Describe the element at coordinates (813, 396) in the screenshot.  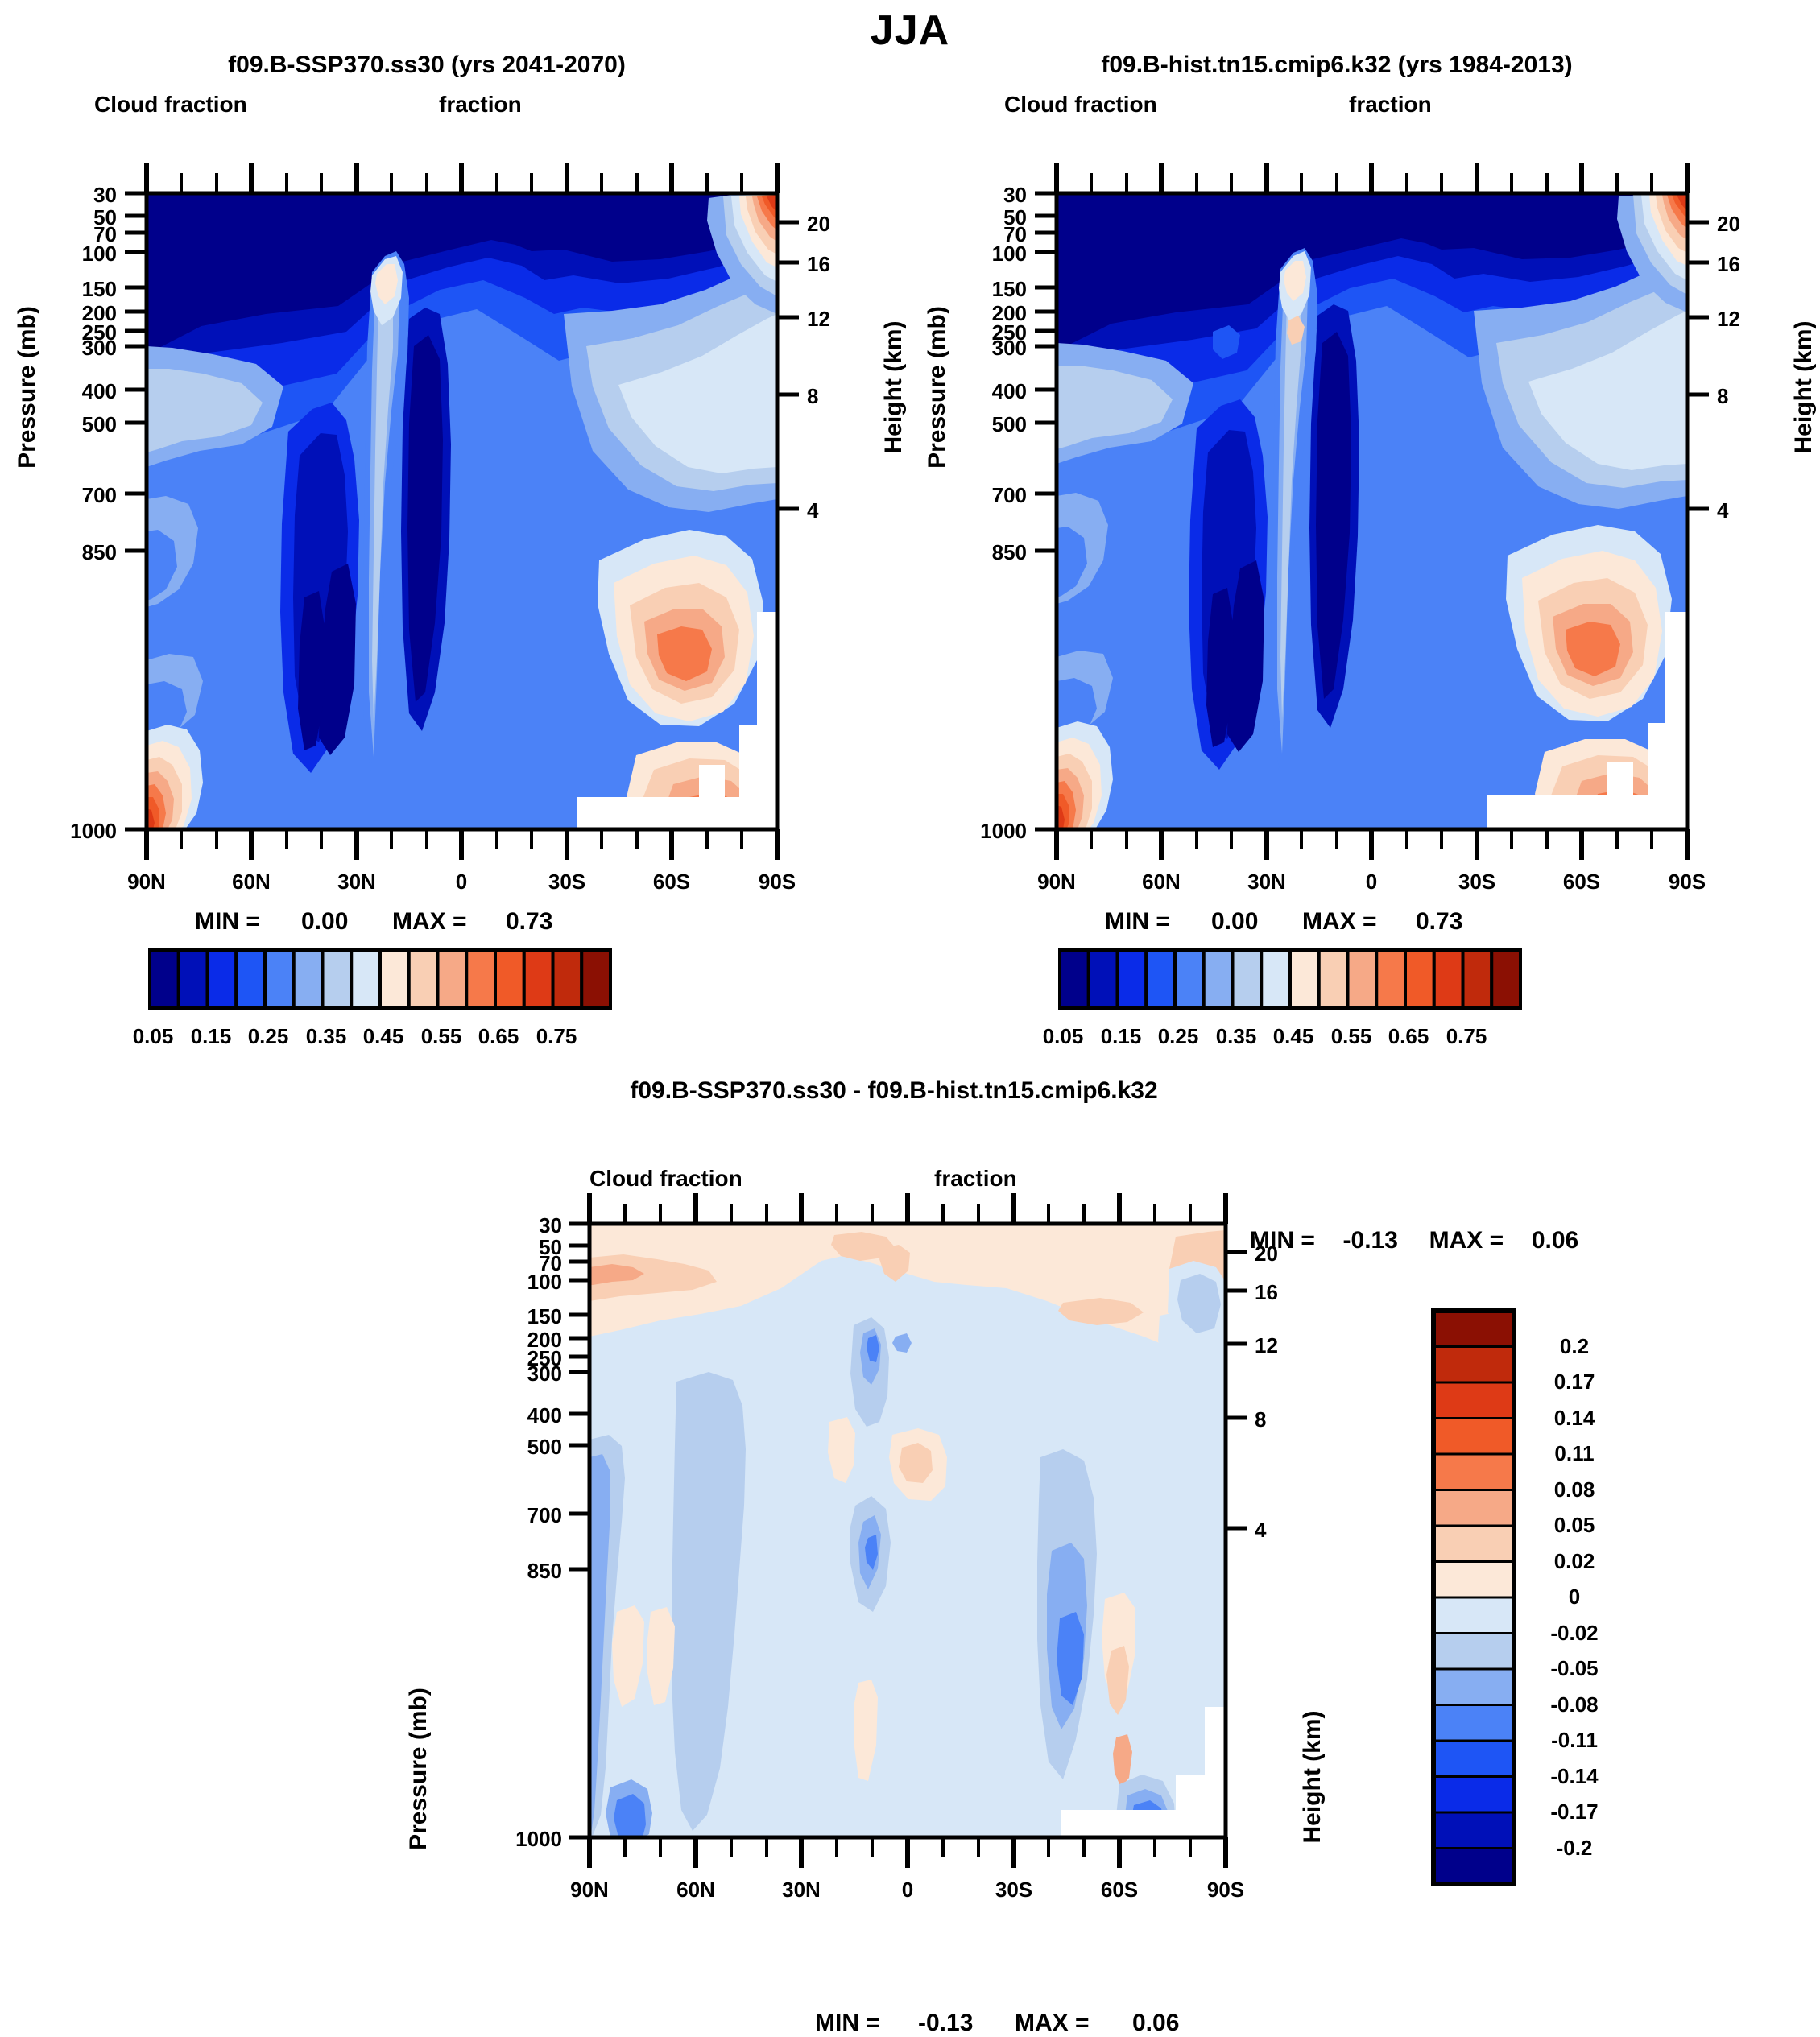
I see `htick-8: 8` at that location.